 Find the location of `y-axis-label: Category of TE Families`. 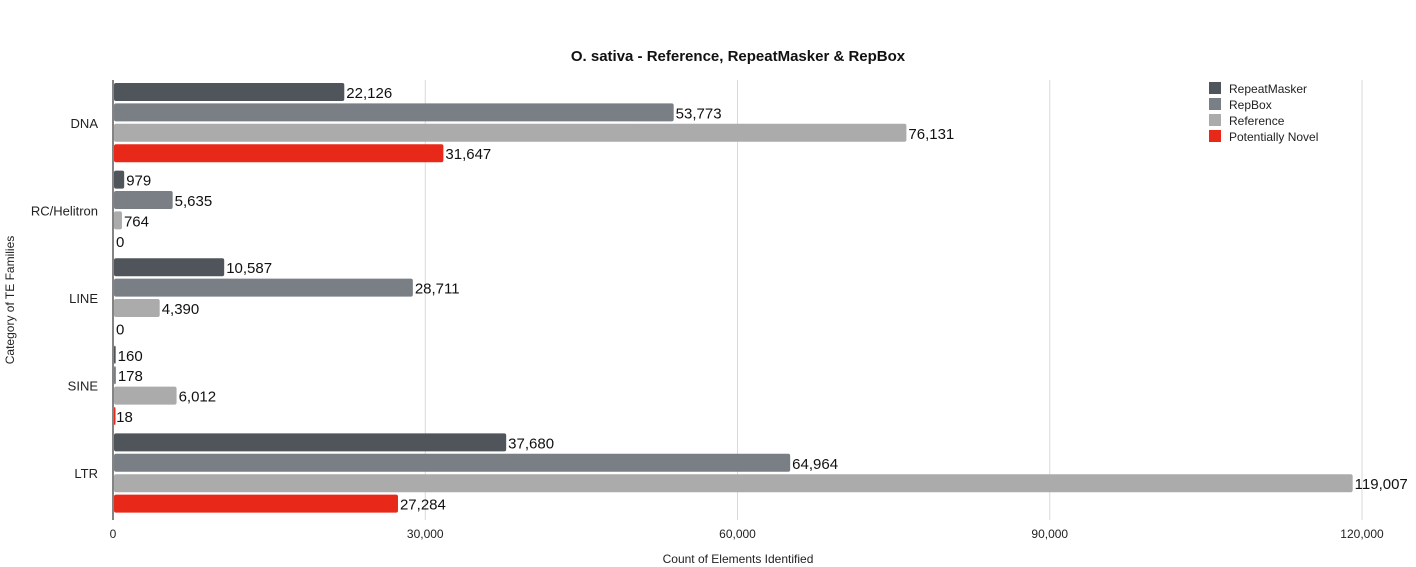

y-axis-label: Category of TE Families is located at coordinates (10, 300).